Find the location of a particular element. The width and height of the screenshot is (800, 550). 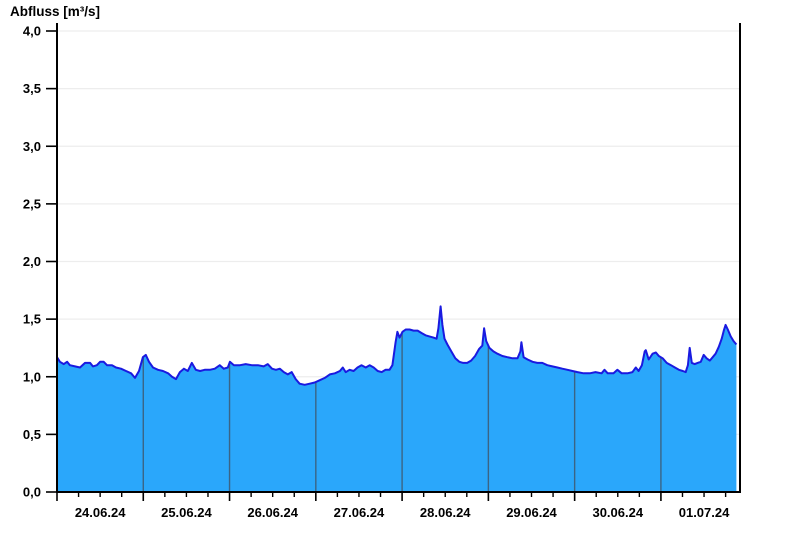

y-tick-label: 0,5 is located at coordinates (32, 434).